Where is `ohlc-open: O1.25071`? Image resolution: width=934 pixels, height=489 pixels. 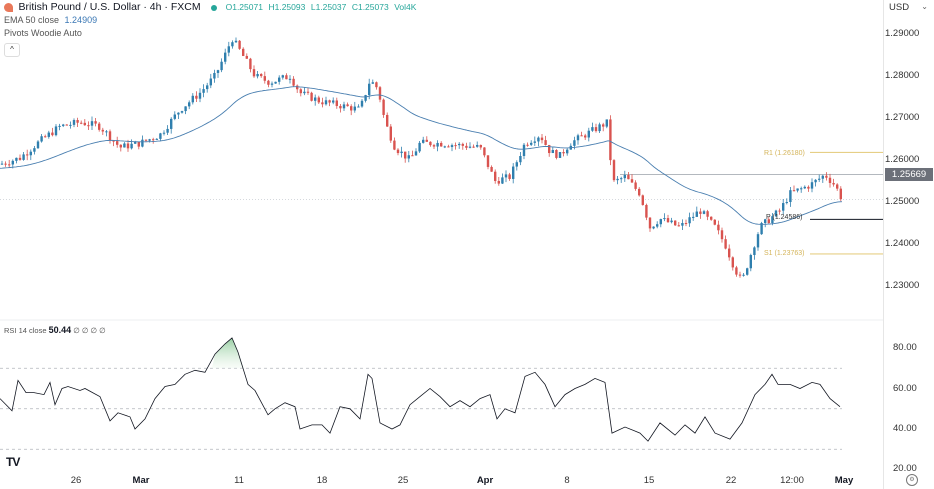 ohlc-open: O1.25071 is located at coordinates (244, 7).